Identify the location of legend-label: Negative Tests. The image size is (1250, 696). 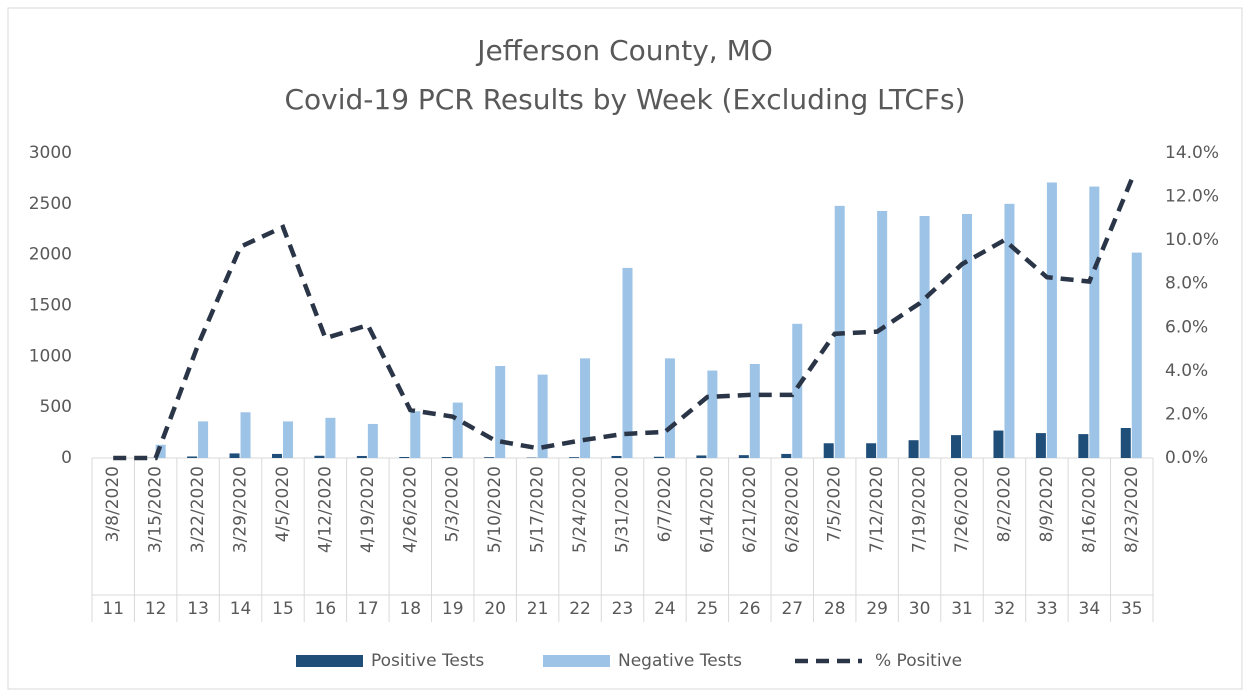
(680, 661).